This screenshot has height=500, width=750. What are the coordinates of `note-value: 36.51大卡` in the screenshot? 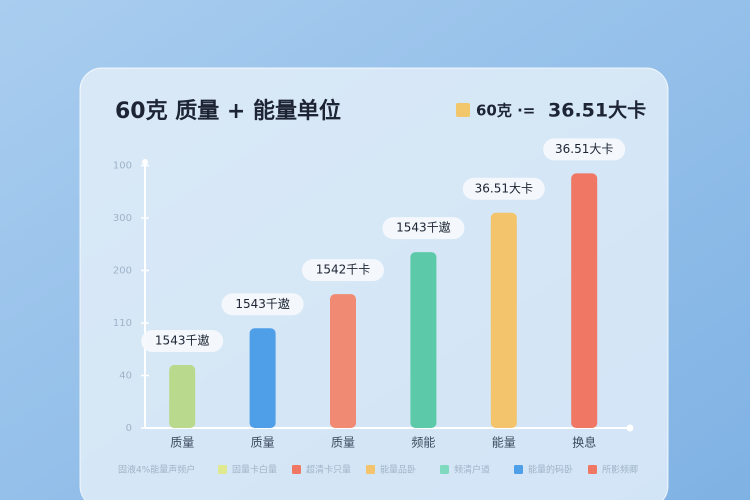 It's located at (597, 110).